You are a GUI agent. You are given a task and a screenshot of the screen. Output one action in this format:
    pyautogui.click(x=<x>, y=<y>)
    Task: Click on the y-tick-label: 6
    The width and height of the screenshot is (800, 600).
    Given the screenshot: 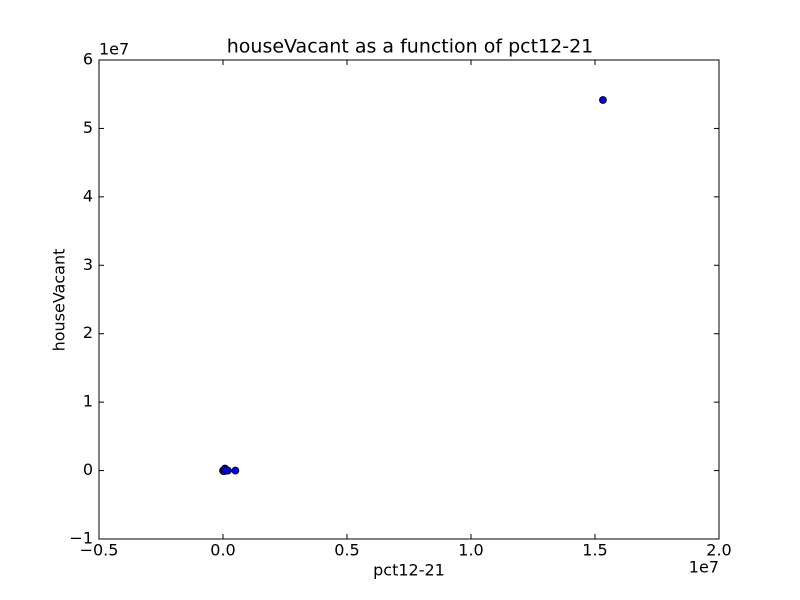 What is the action you would take?
    pyautogui.click(x=88, y=59)
    